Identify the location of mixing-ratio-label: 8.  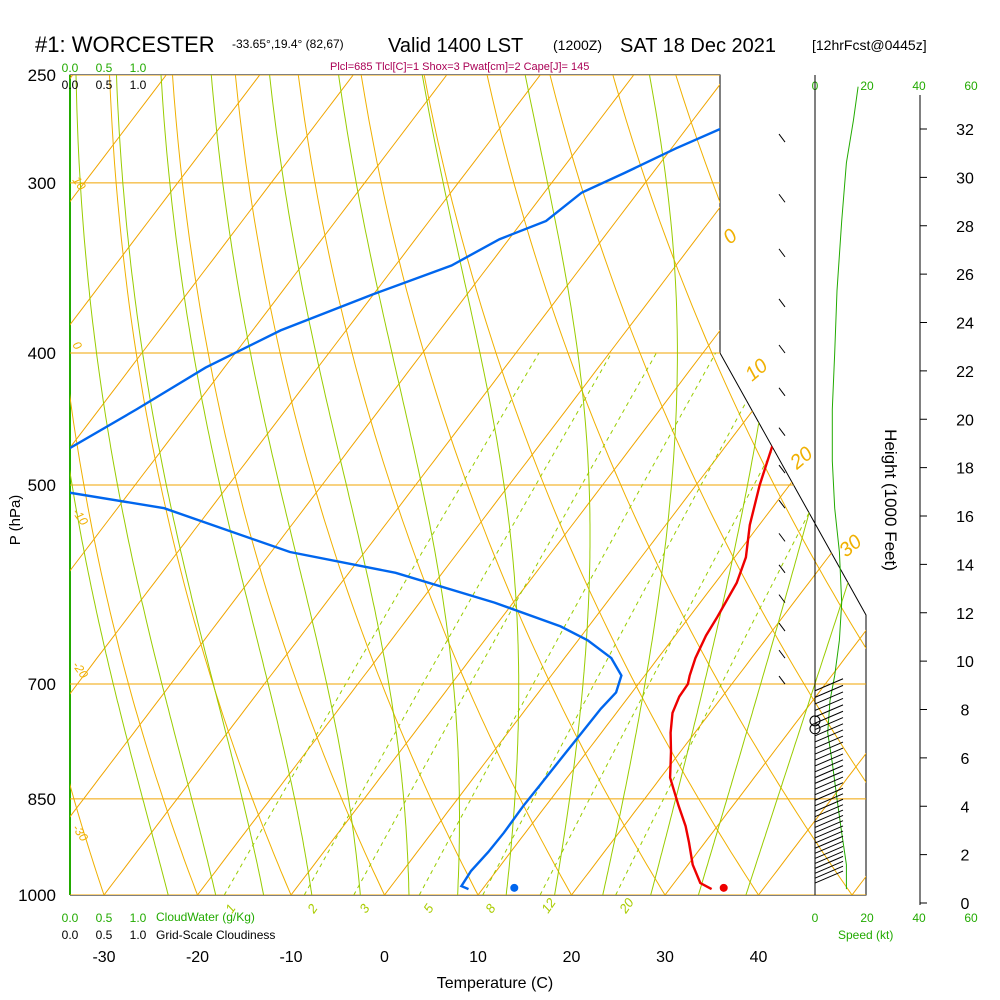
(490, 908).